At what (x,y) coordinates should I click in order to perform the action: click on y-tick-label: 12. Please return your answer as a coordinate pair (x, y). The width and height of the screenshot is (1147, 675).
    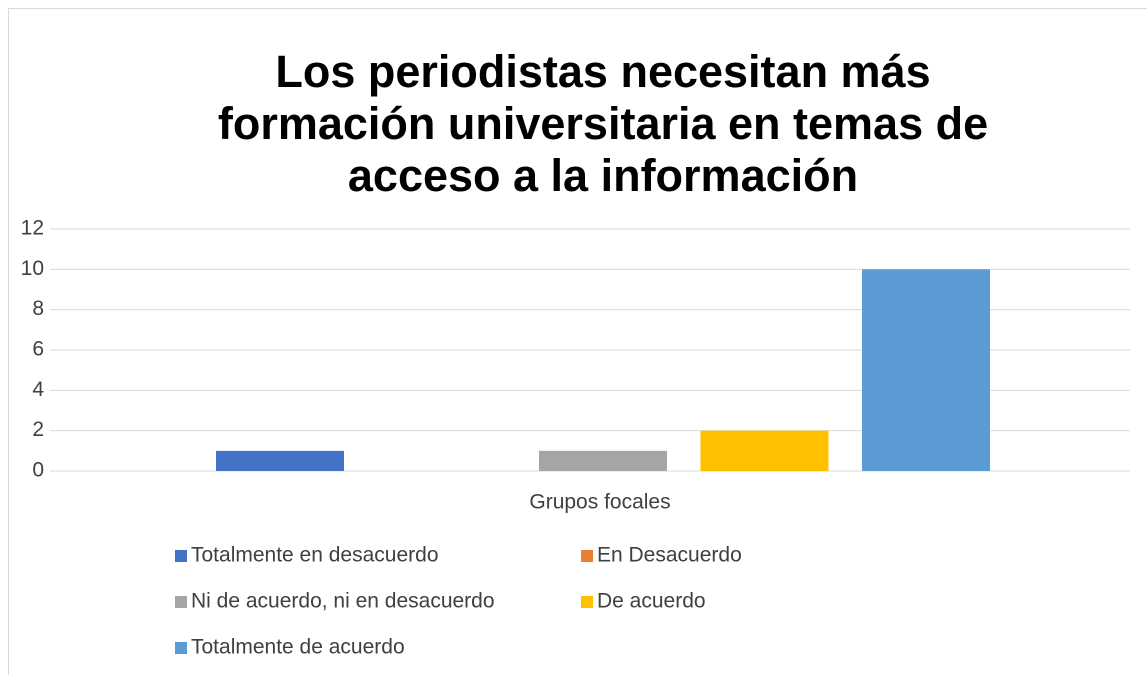
    Looking at the image, I should click on (32, 228).